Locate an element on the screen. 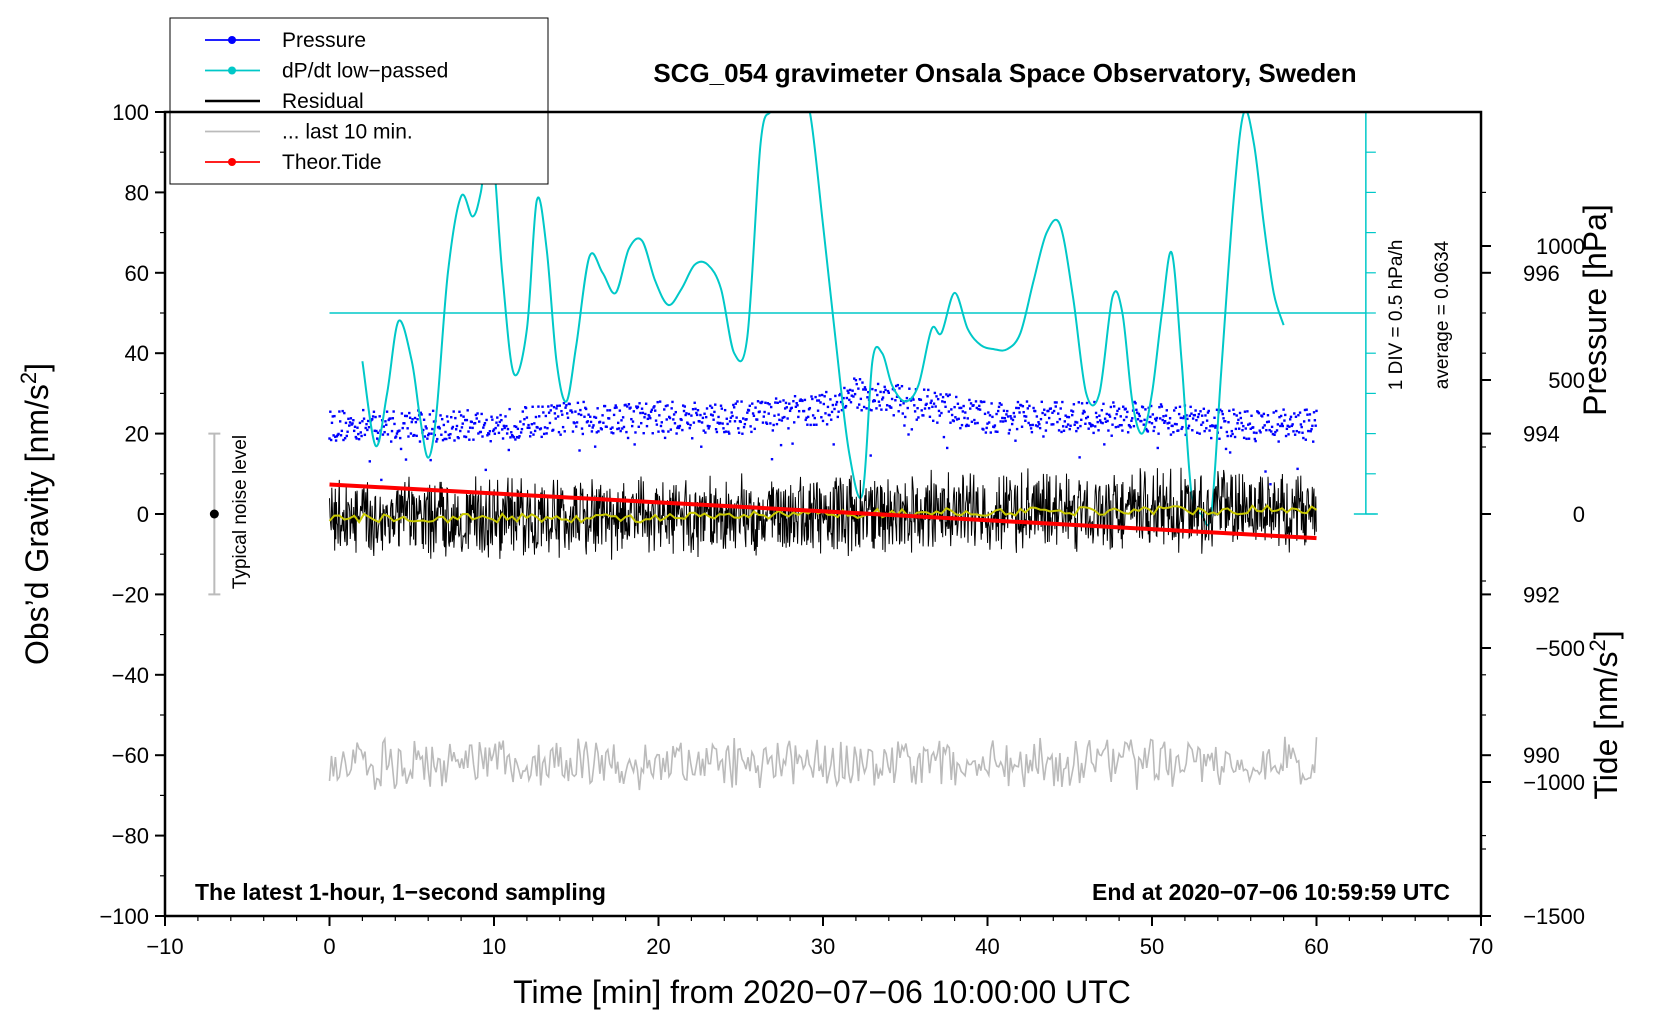 Image resolution: width=1660 pixels, height=1020 pixels. x-tick-label: −10 is located at coordinates (164, 946).